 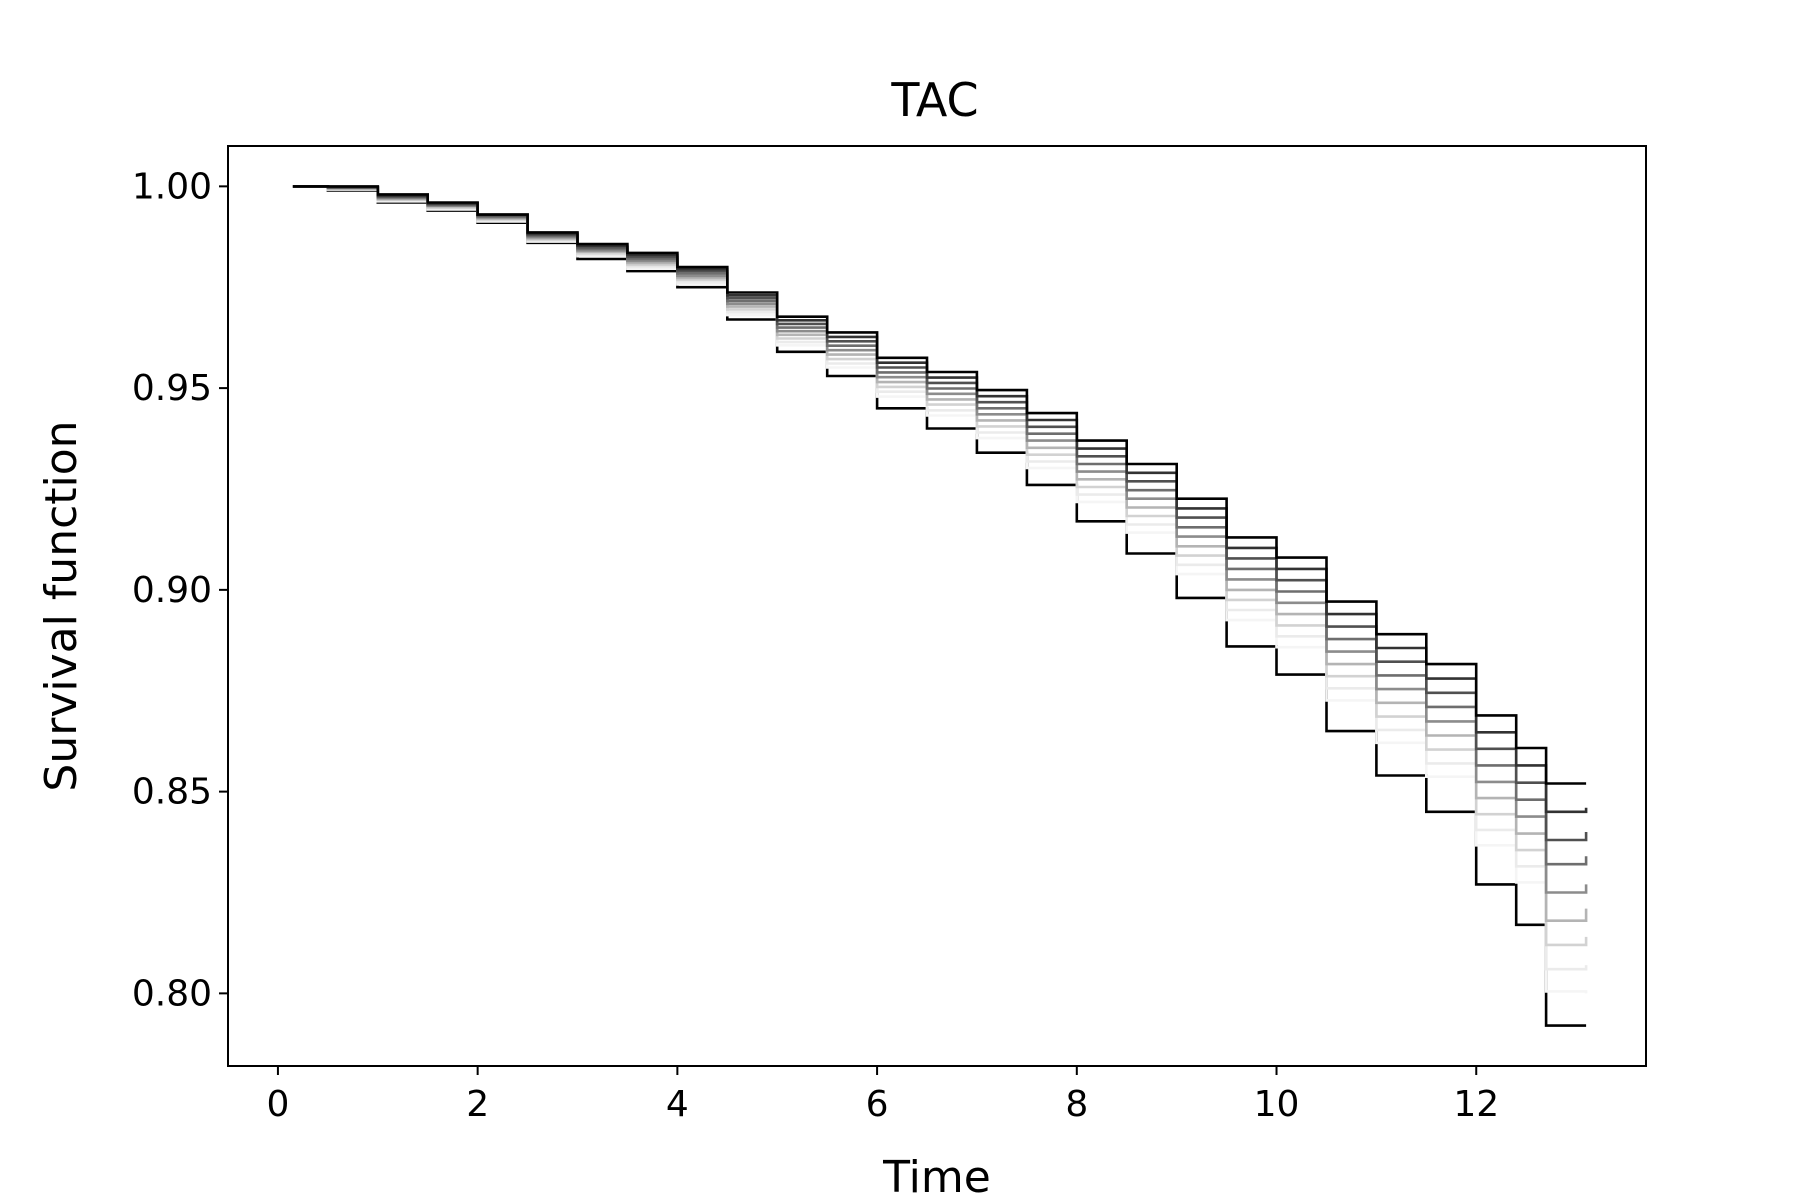 What do you see at coordinates (172, 590) in the screenshot?
I see `y-tick-label: 0.90` at bounding box center [172, 590].